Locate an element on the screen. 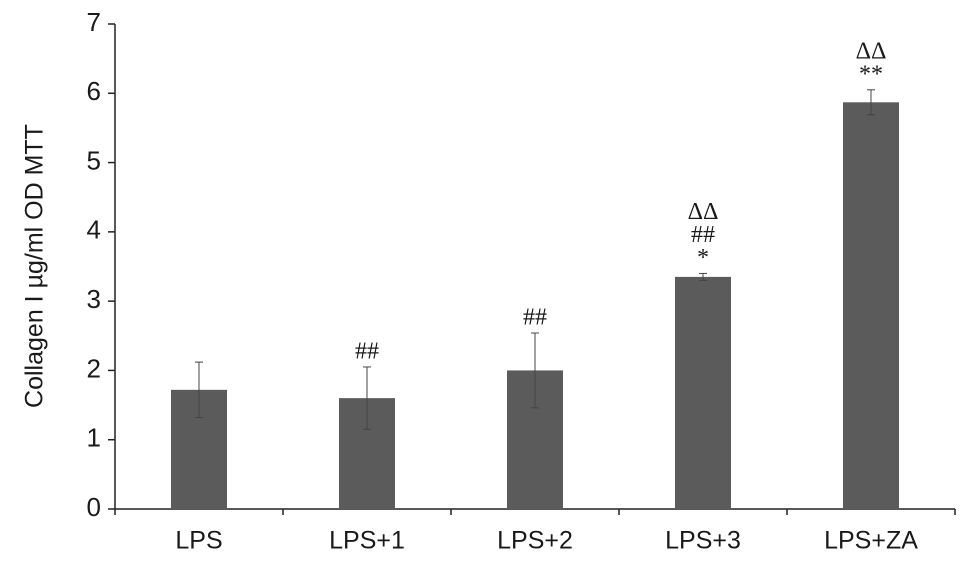 The height and width of the screenshot is (570, 969). y-tick-label: 2 is located at coordinates (94, 368).